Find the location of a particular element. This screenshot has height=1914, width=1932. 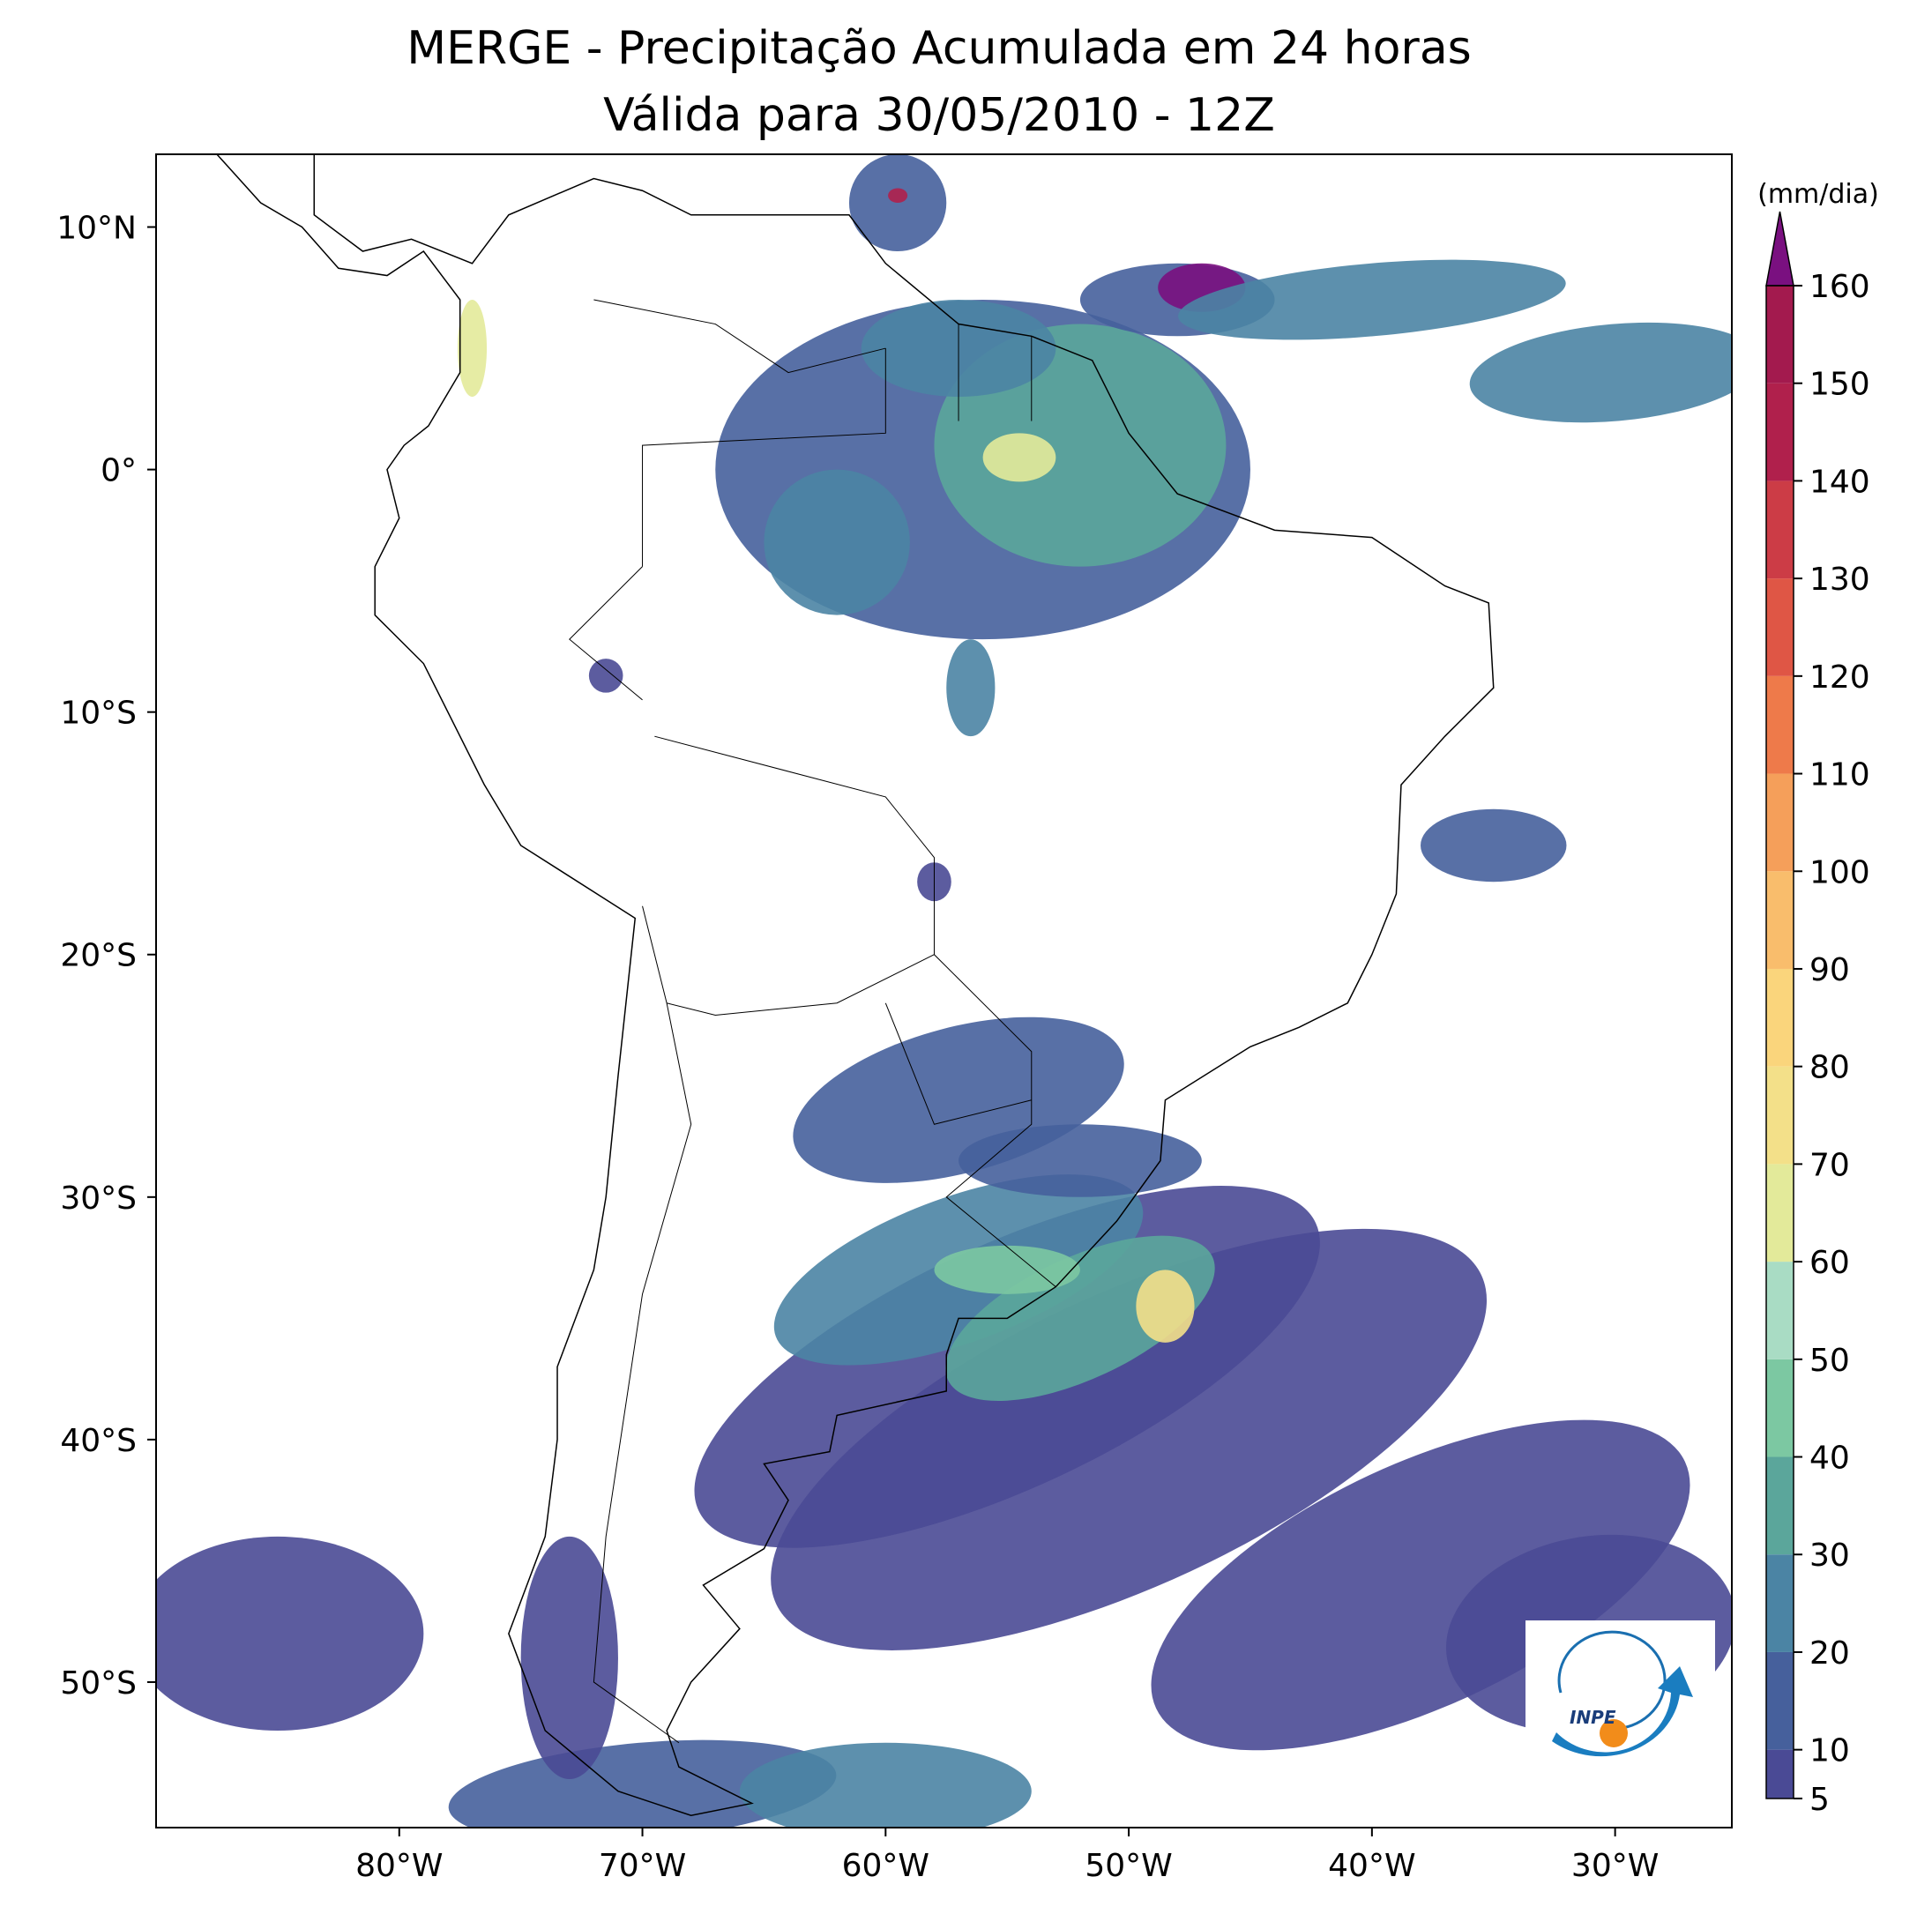

colorbar-frame is located at coordinates (1779, 1042).